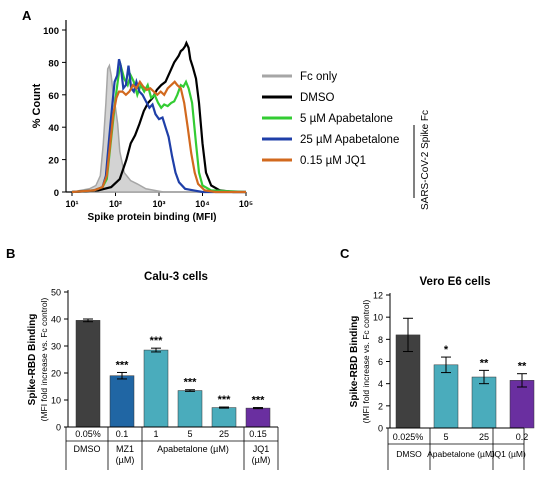  Describe the element at coordinates (53, 63) in the screenshot. I see `y-tick-label: 80` at that location.